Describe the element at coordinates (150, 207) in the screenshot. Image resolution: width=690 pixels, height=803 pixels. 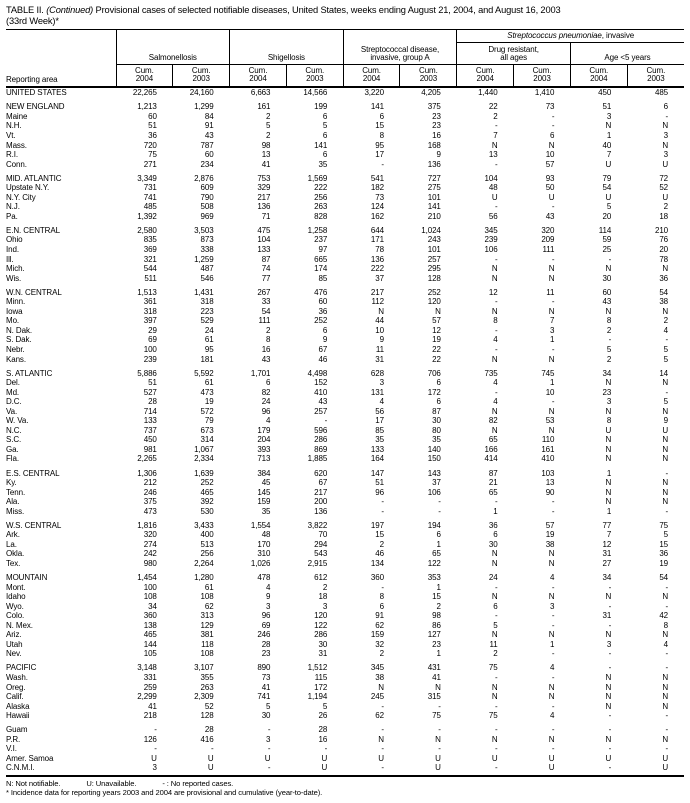
I see `value-cell: 485` at that location.